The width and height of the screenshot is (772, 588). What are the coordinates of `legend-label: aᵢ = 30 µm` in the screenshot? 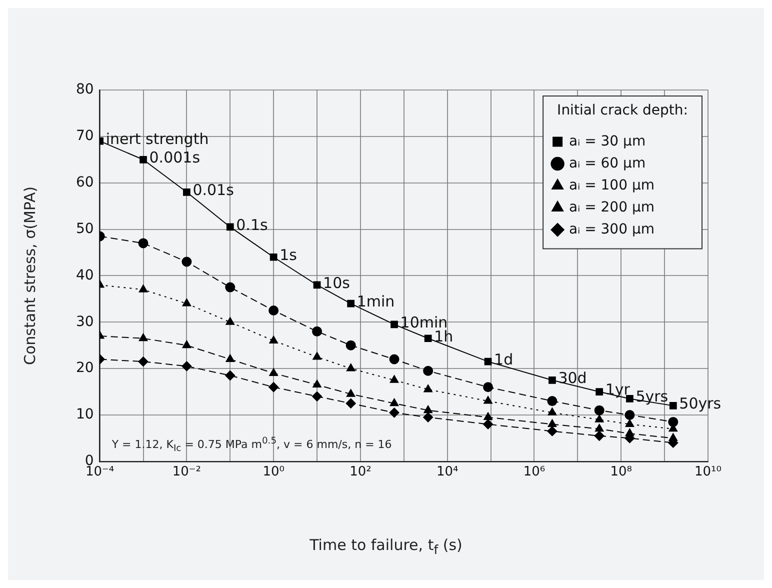 It's located at (607, 141).